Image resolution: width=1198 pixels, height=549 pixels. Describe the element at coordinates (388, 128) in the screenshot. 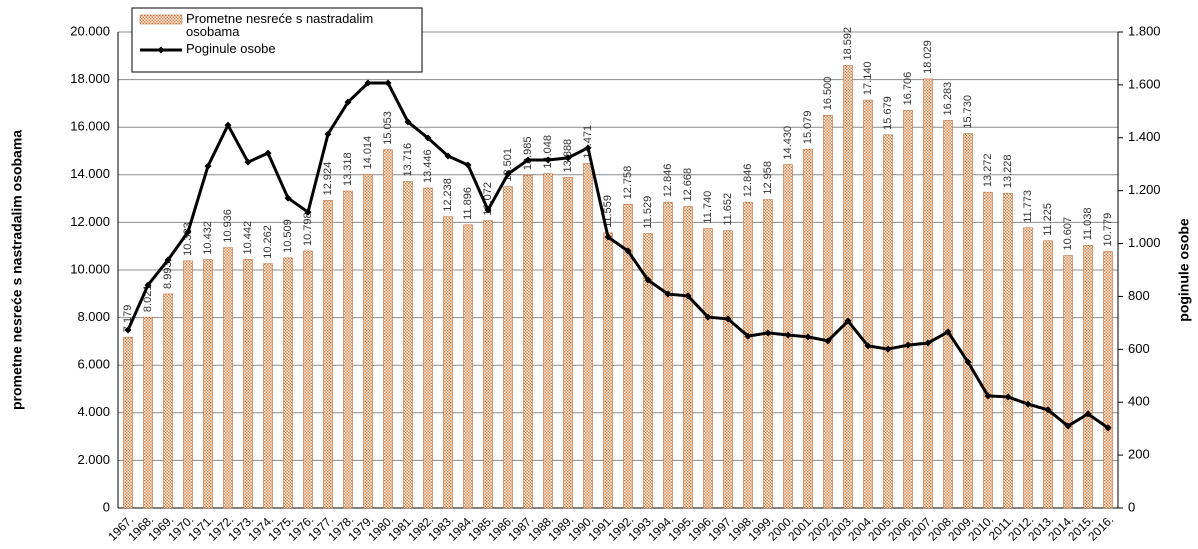

I see `value-label: 15.053` at that location.